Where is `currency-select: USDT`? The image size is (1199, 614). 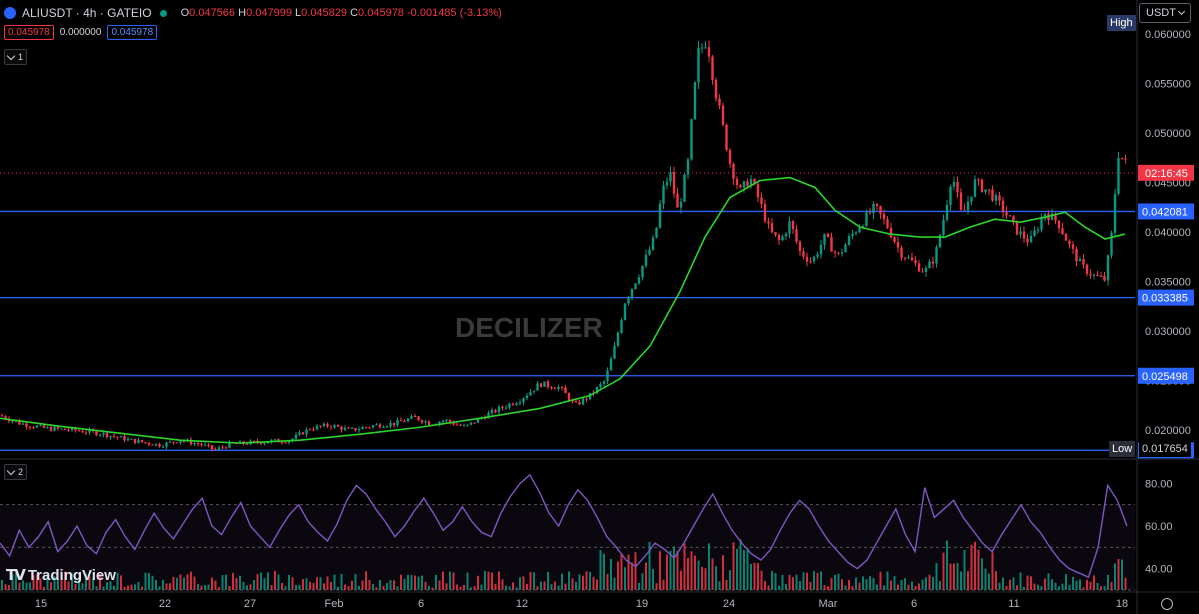
currency-select: USDT is located at coordinates (1165, 13).